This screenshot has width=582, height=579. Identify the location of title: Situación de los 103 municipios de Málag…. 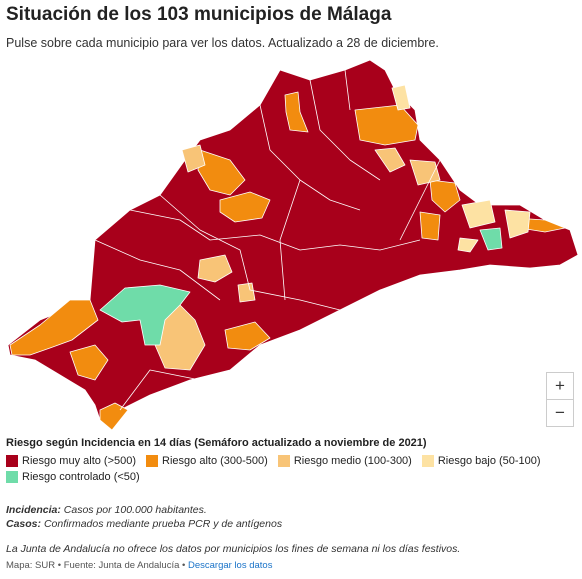
(199, 14).